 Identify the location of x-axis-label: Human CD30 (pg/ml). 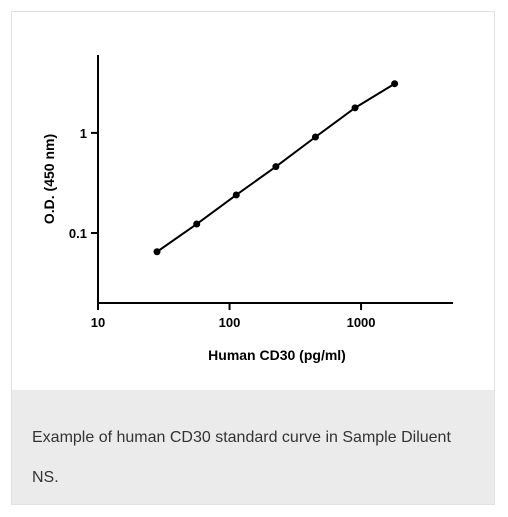
(277, 355).